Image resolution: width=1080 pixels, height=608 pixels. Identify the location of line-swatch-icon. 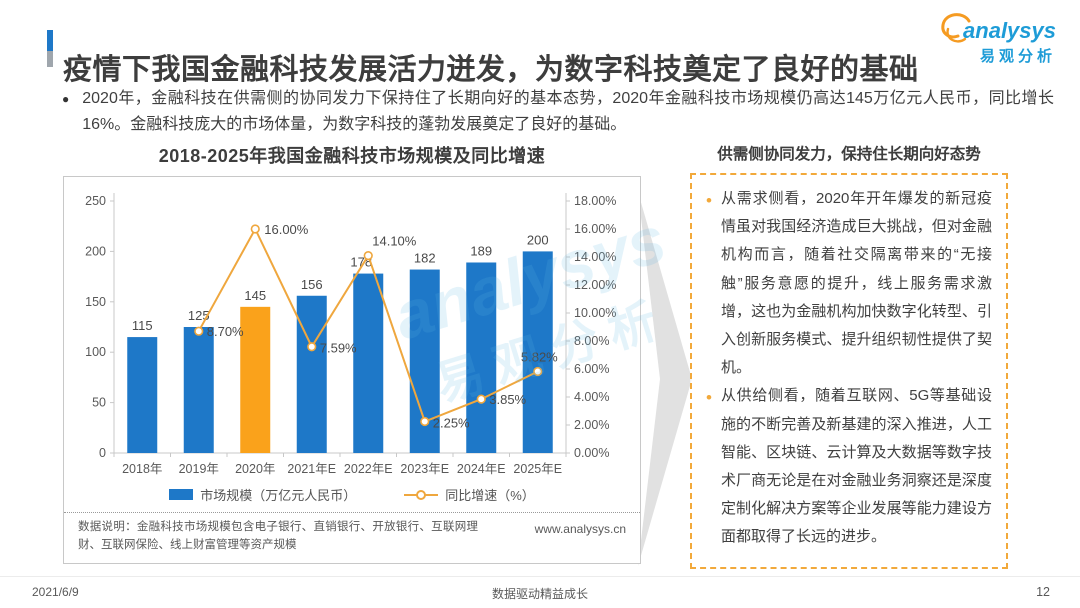
(421, 495).